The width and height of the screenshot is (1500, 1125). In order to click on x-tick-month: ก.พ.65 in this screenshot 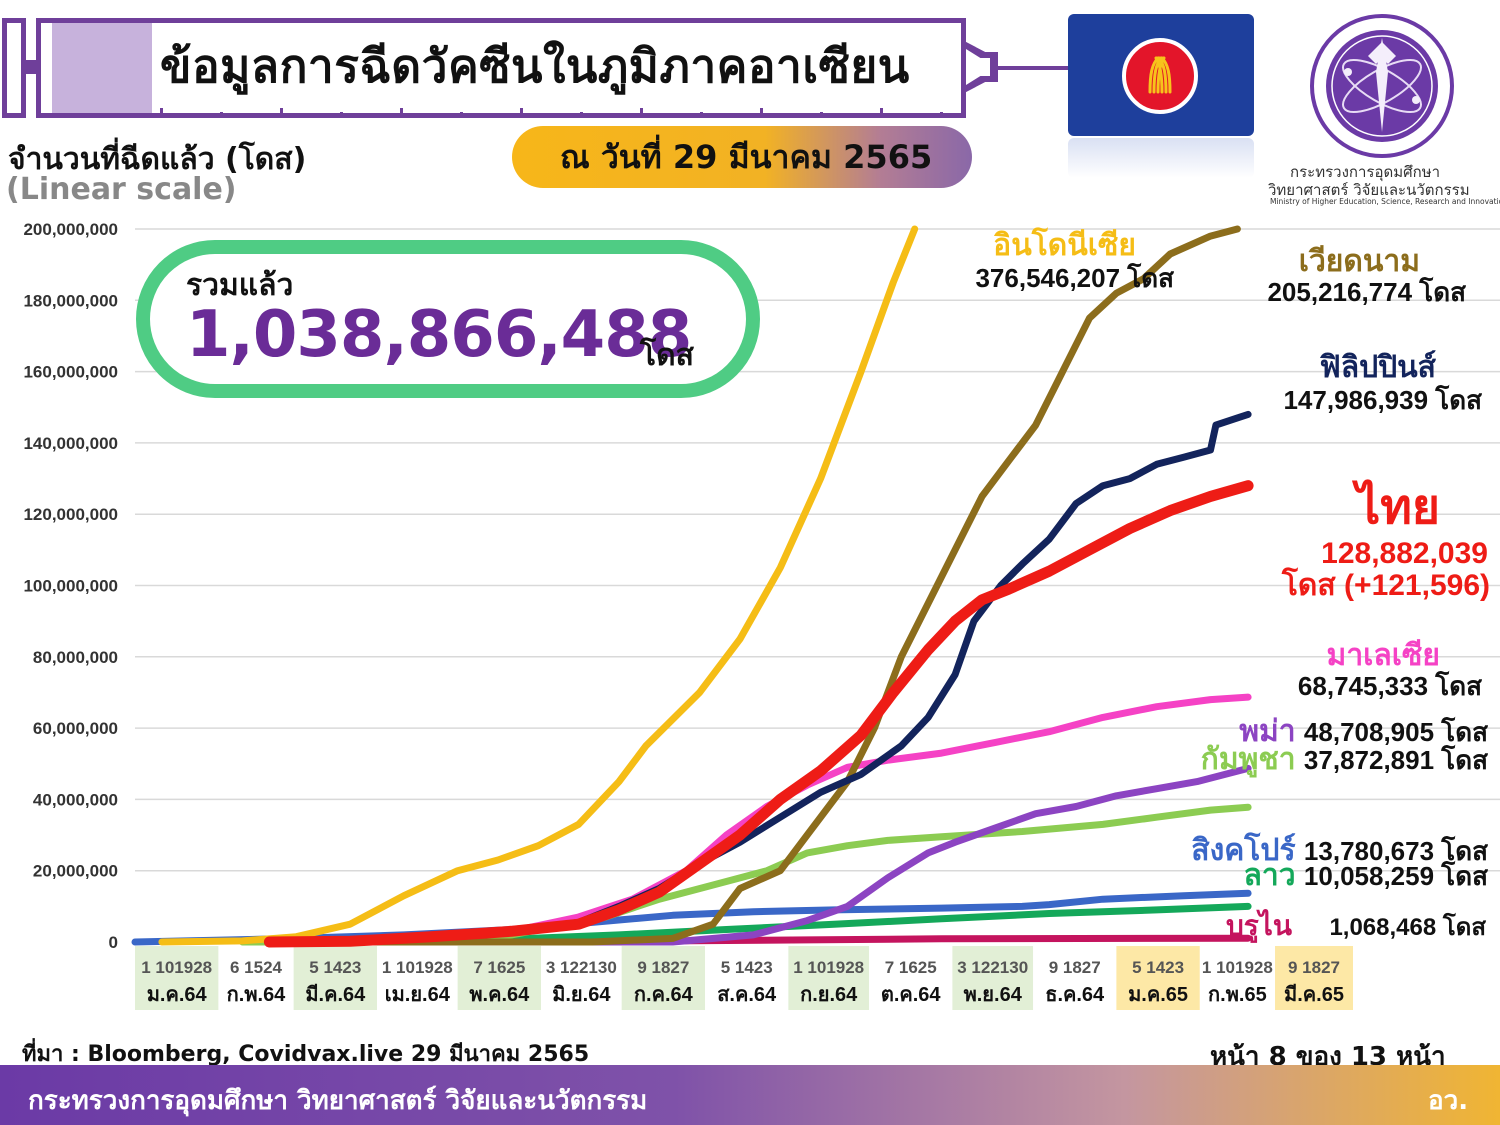, I will do `click(1237, 995)`.